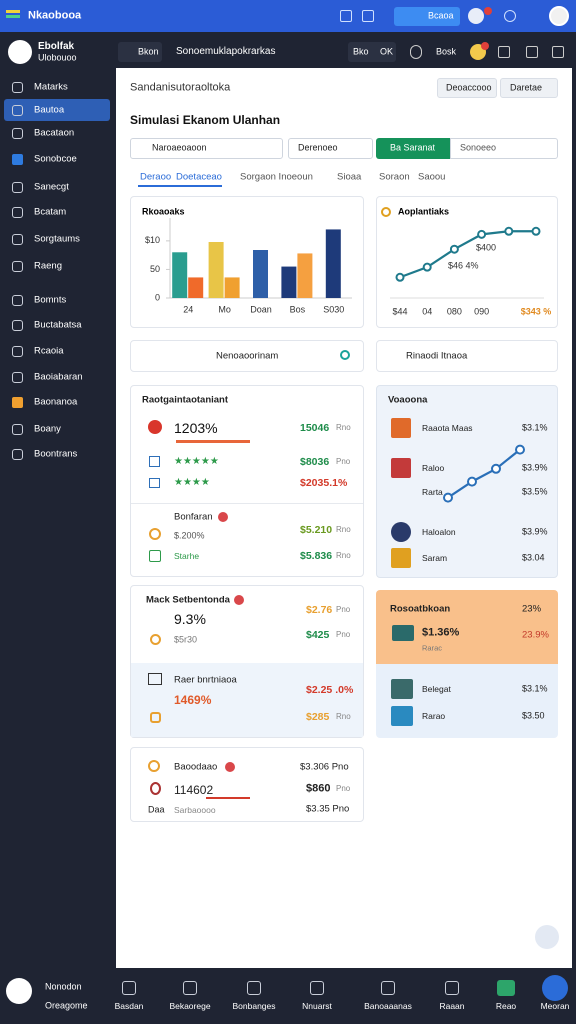 The height and width of the screenshot is (1024, 576). What do you see at coordinates (526, 87) in the screenshot?
I see `button-label: Daretae` at bounding box center [526, 87].